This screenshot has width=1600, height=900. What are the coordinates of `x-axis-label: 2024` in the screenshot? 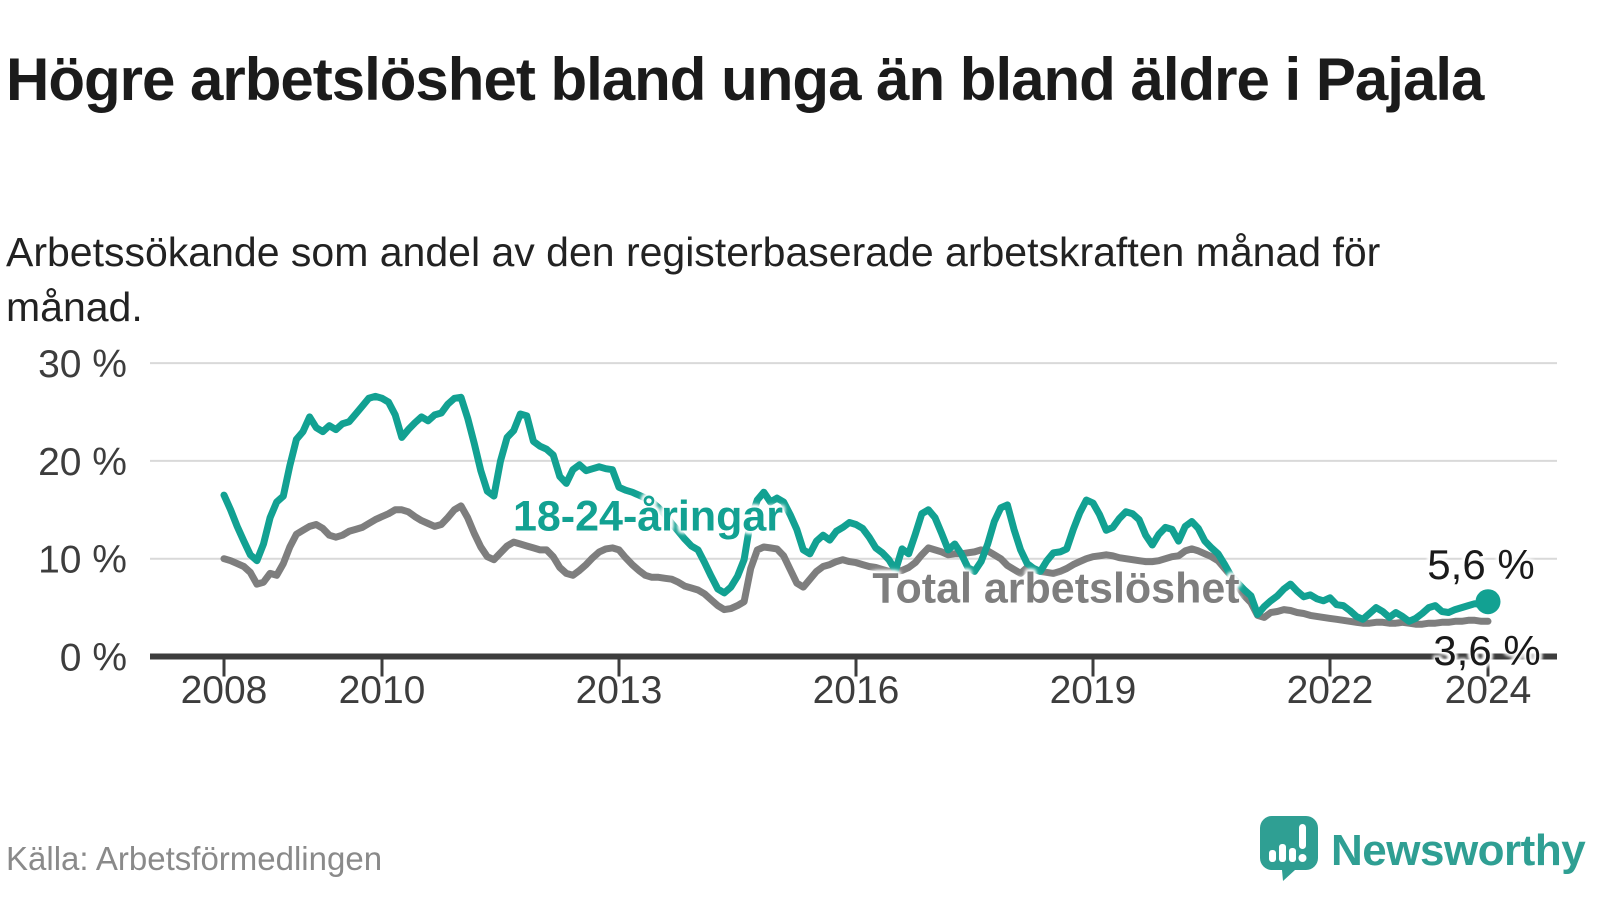 It's located at (1488, 690).